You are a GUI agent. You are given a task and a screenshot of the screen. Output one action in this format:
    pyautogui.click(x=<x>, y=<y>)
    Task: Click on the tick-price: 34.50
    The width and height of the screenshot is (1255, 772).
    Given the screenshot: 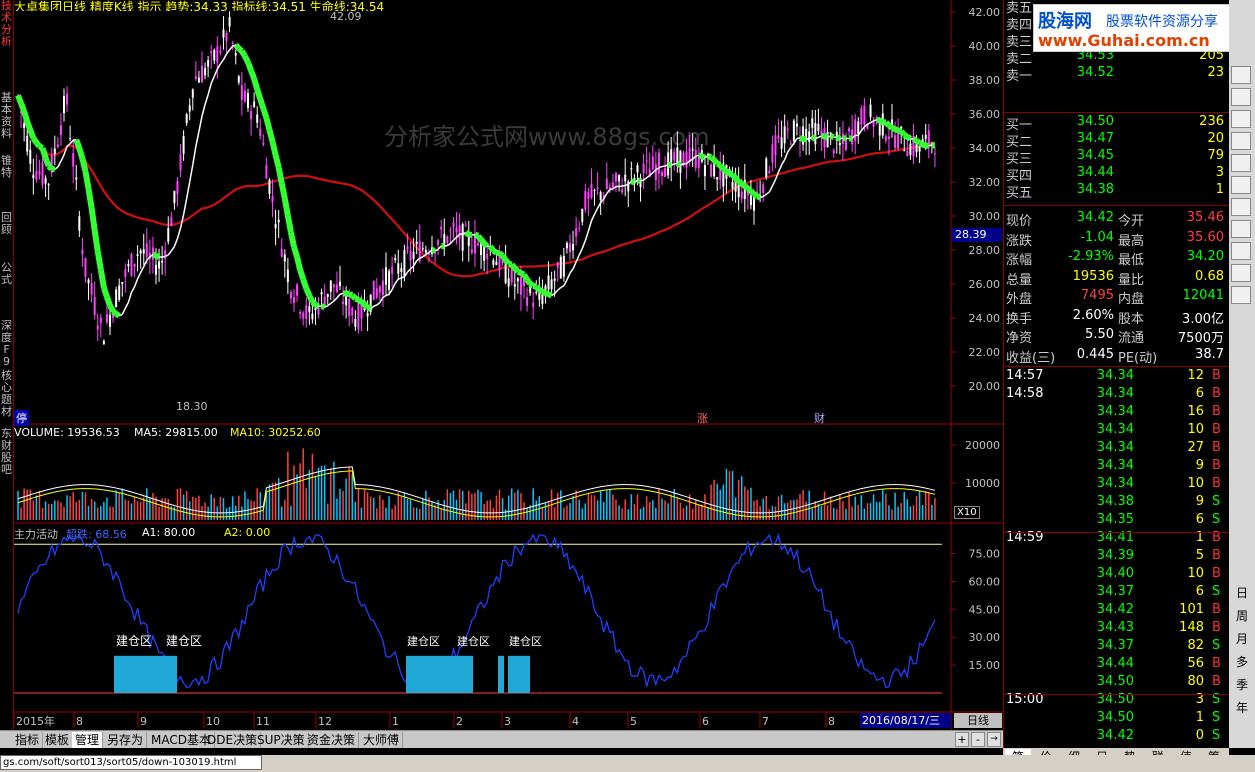 What is the action you would take?
    pyautogui.click(x=1115, y=681)
    